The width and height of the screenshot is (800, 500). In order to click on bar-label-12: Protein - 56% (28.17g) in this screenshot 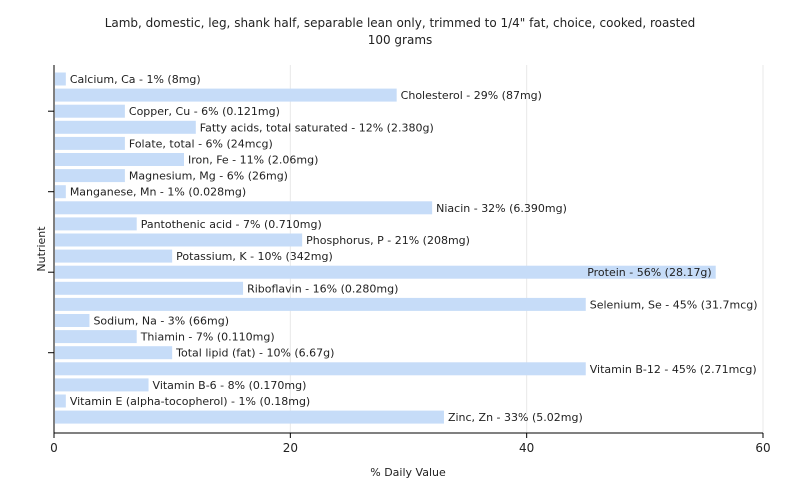, I will do `click(649, 272)`.